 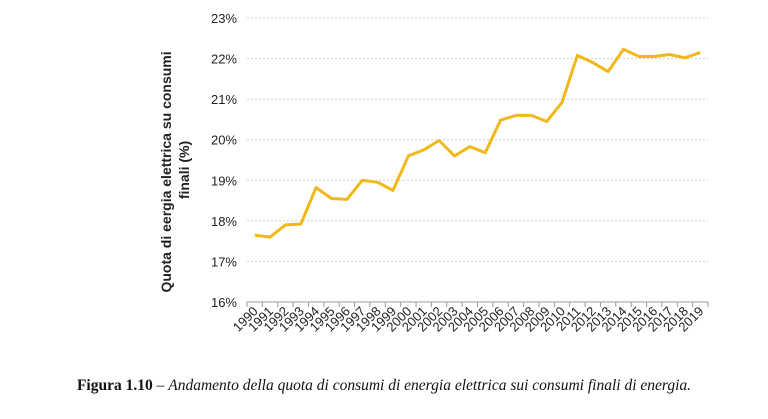 I want to click on figure-label: Figura 1.10, so click(x=114, y=385).